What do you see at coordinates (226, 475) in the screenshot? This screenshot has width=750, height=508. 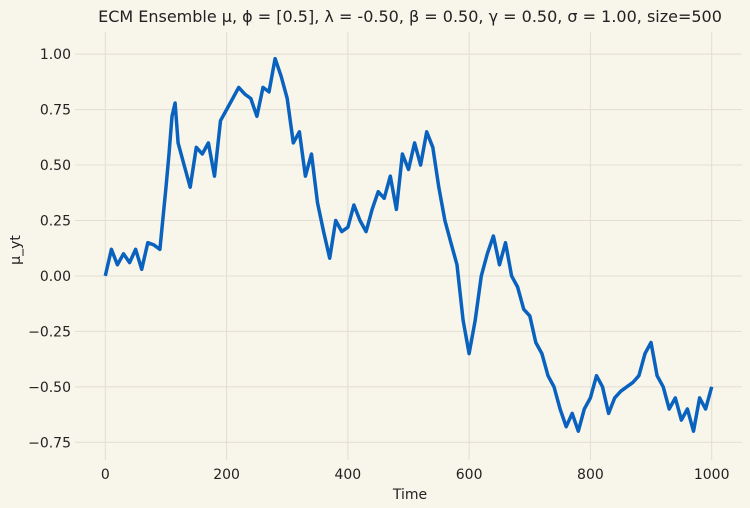 I see `x-tick-label: 200` at bounding box center [226, 475].